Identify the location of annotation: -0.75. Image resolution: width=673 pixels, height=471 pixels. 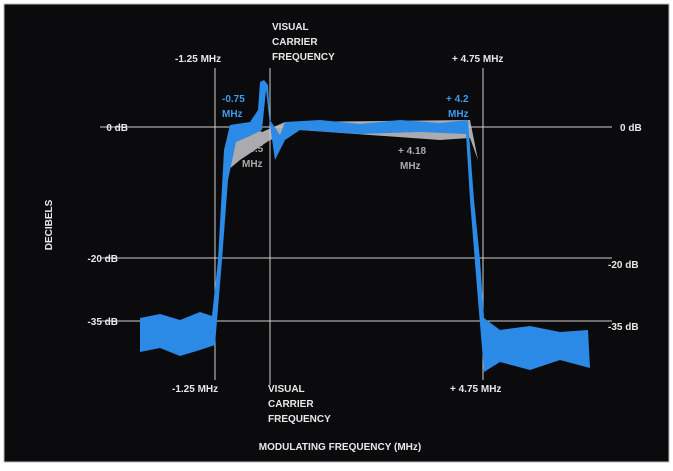
(233, 99).